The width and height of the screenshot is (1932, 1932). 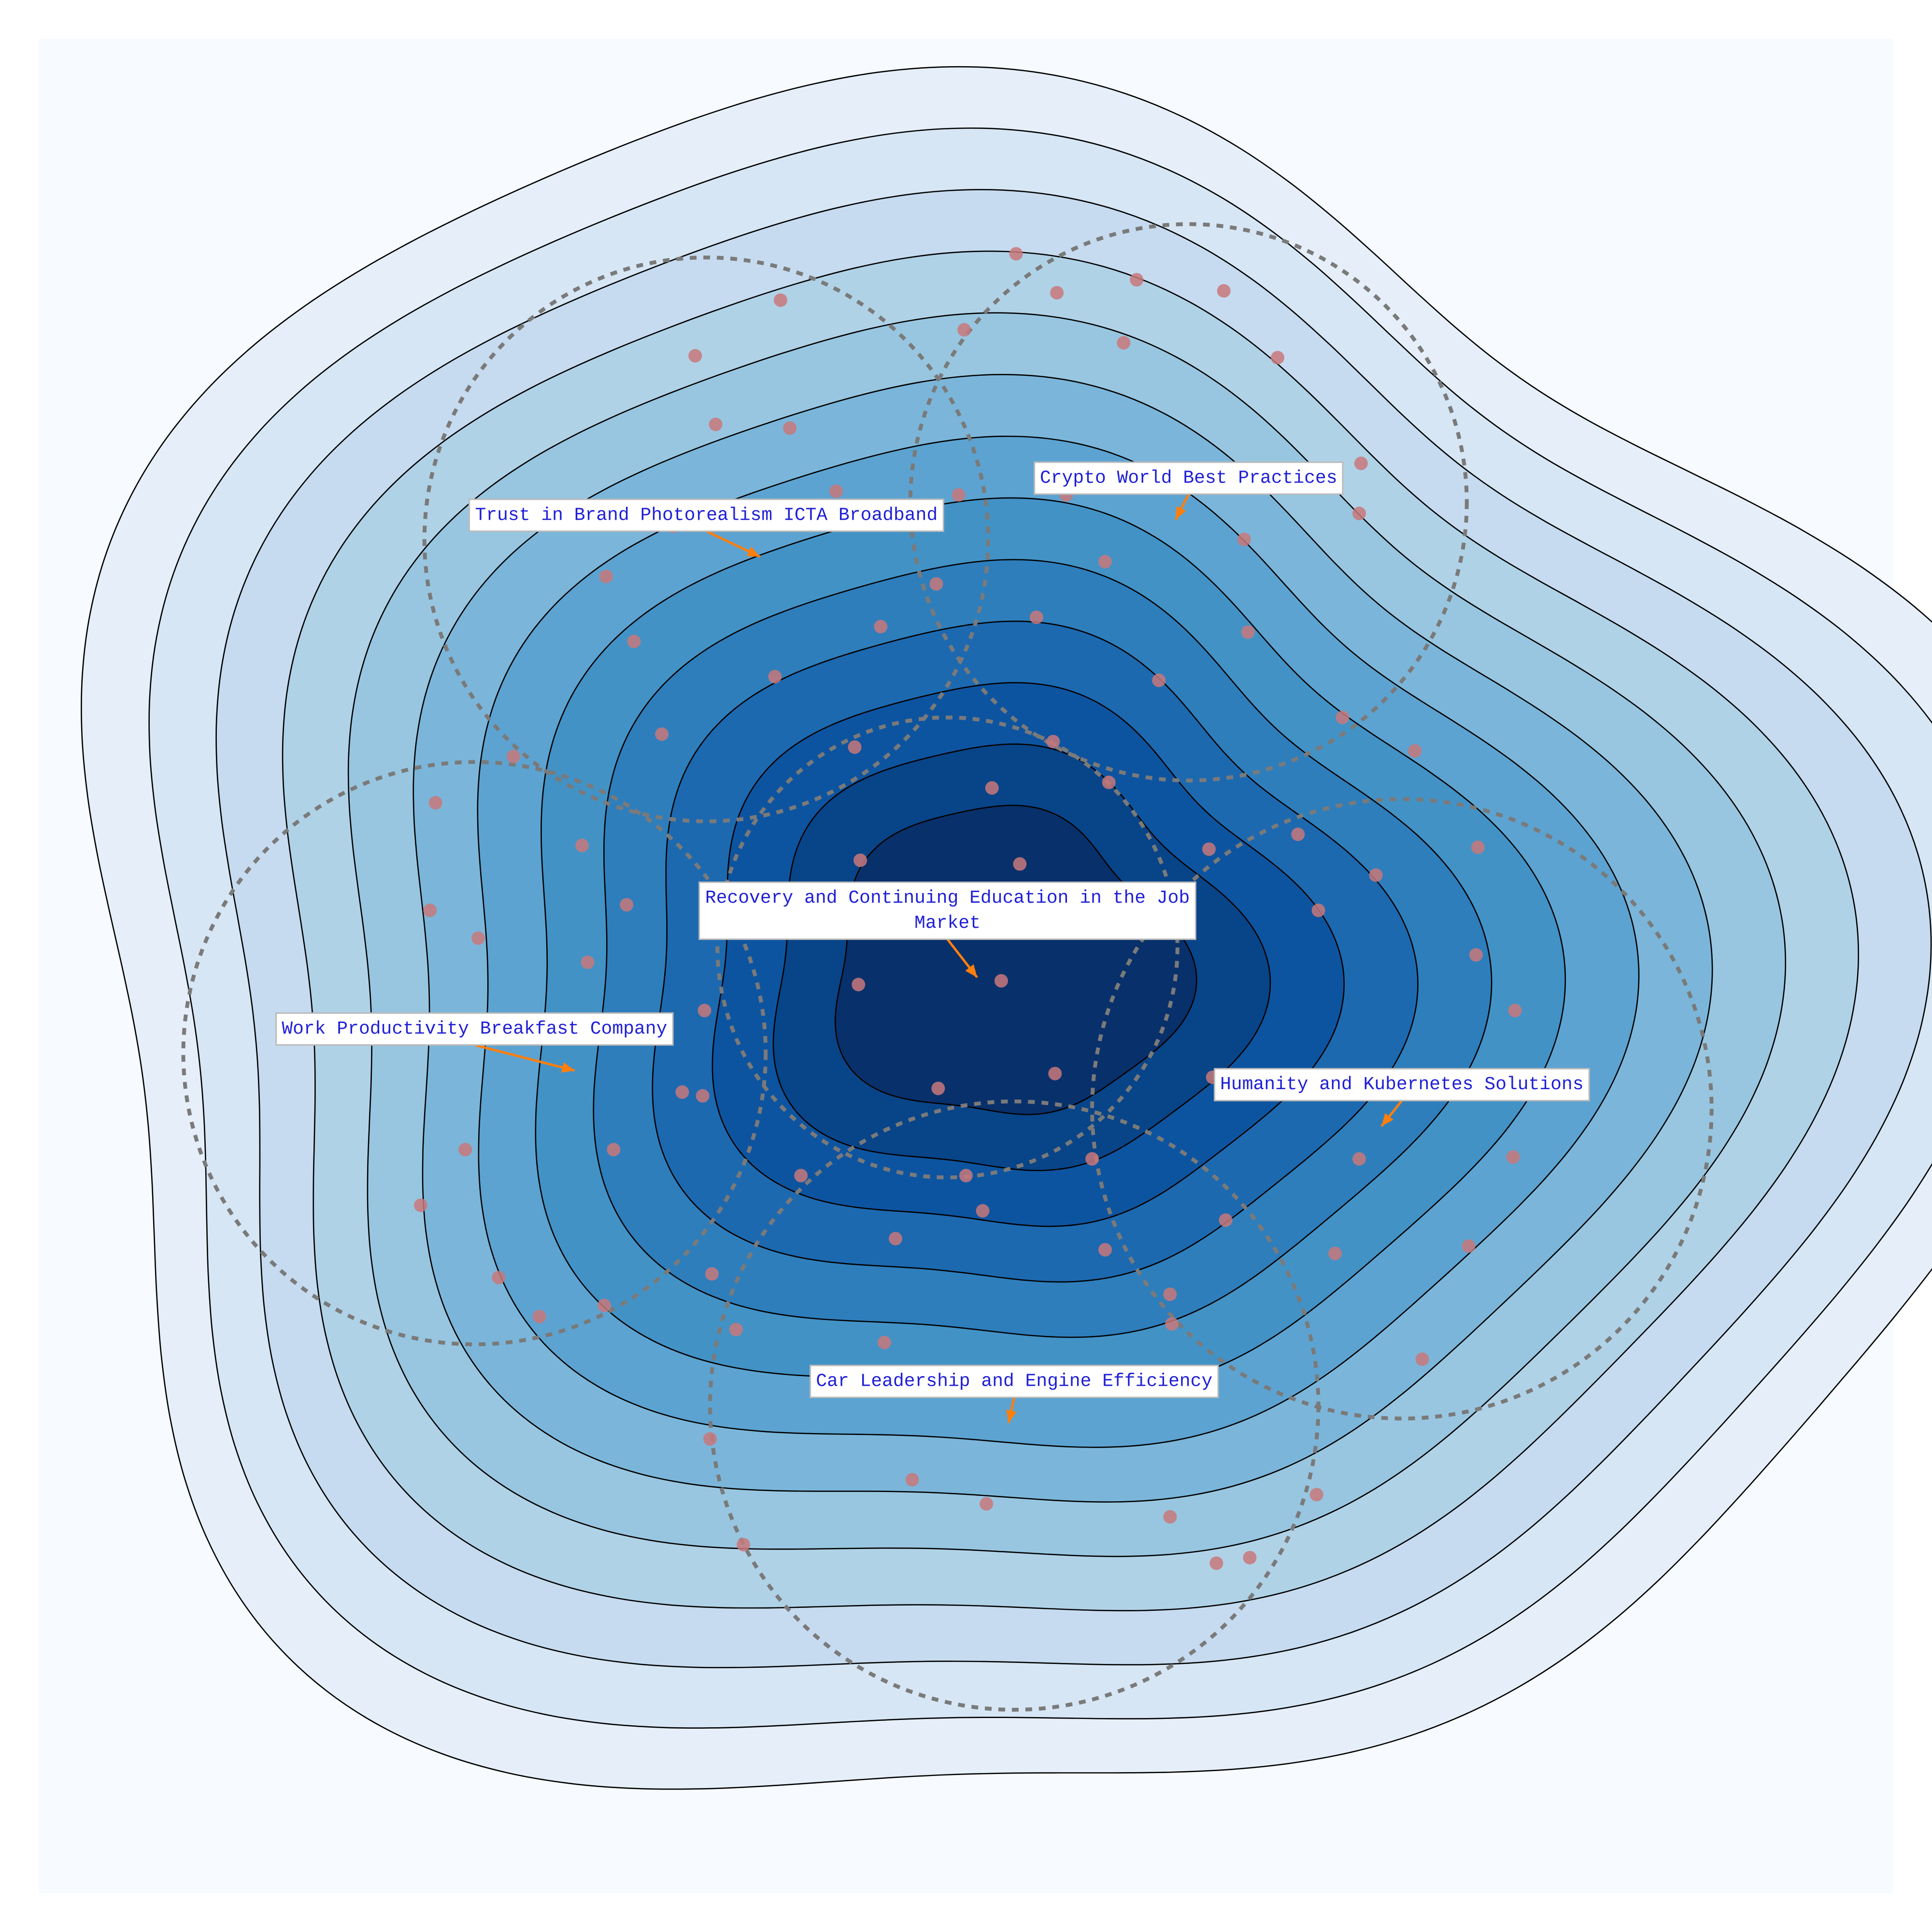 I want to click on cluster-label-text: Crypto World Best Practices, so click(x=1188, y=478).